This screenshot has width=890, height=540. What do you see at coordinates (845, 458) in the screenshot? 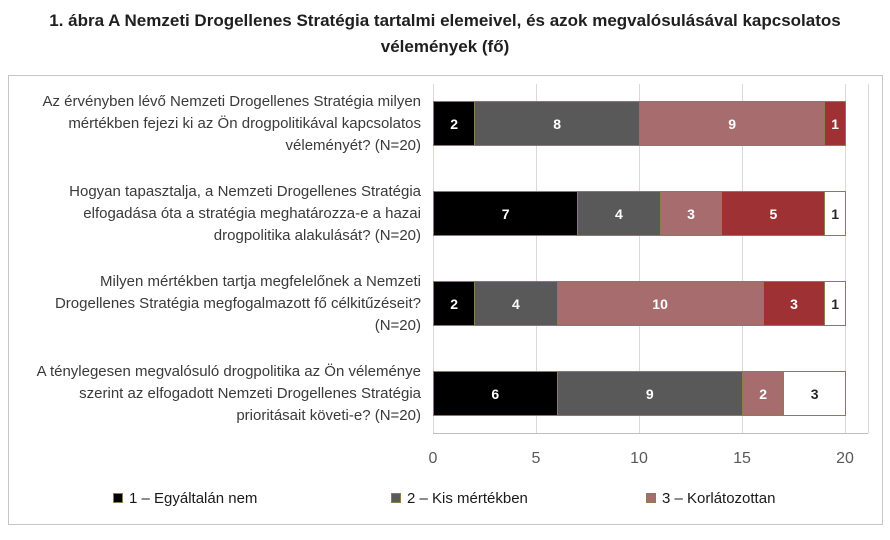
I see `x-tick-label: 20` at bounding box center [845, 458].